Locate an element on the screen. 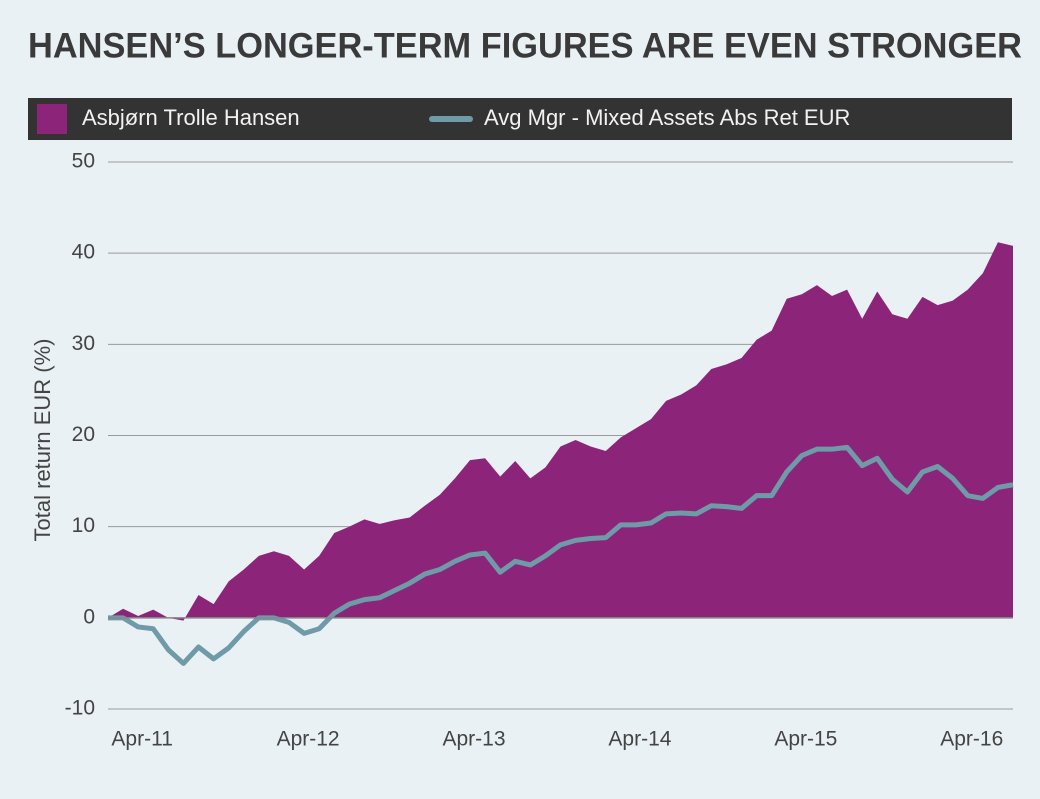 The width and height of the screenshot is (1040, 799). x-tick-label: Apr-16 is located at coordinates (971, 739).